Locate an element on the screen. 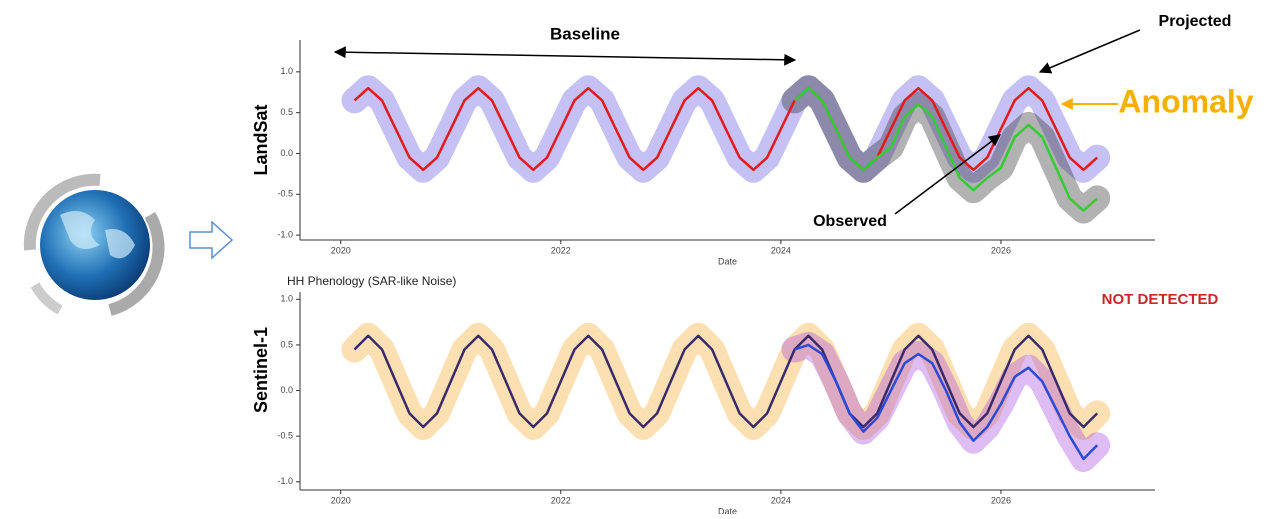 This screenshot has height=519, width=1268. baseline-arrow is located at coordinates (565, 56).